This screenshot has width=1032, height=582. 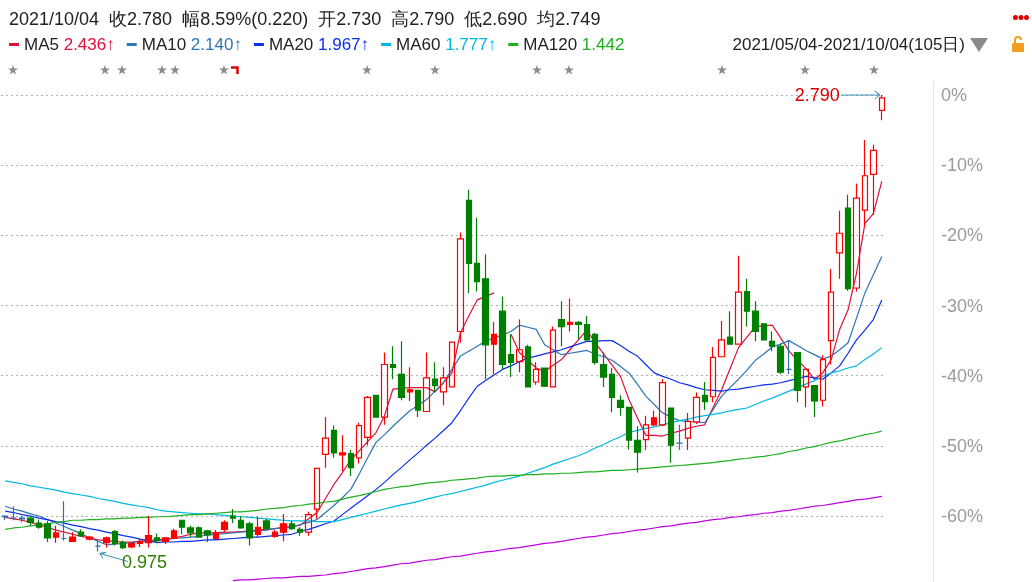 What do you see at coordinates (962, 305) in the screenshot?
I see `y-tick-label: -30%` at bounding box center [962, 305].